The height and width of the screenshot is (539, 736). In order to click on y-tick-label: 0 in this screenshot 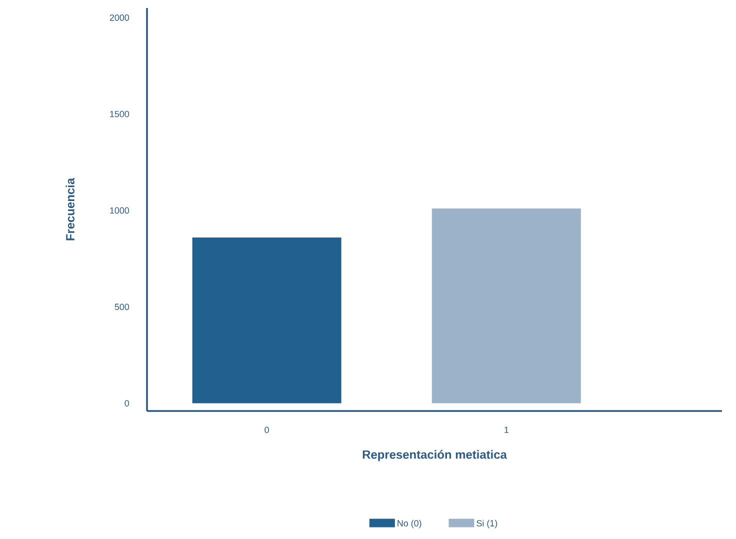, I will do `click(127, 403)`.